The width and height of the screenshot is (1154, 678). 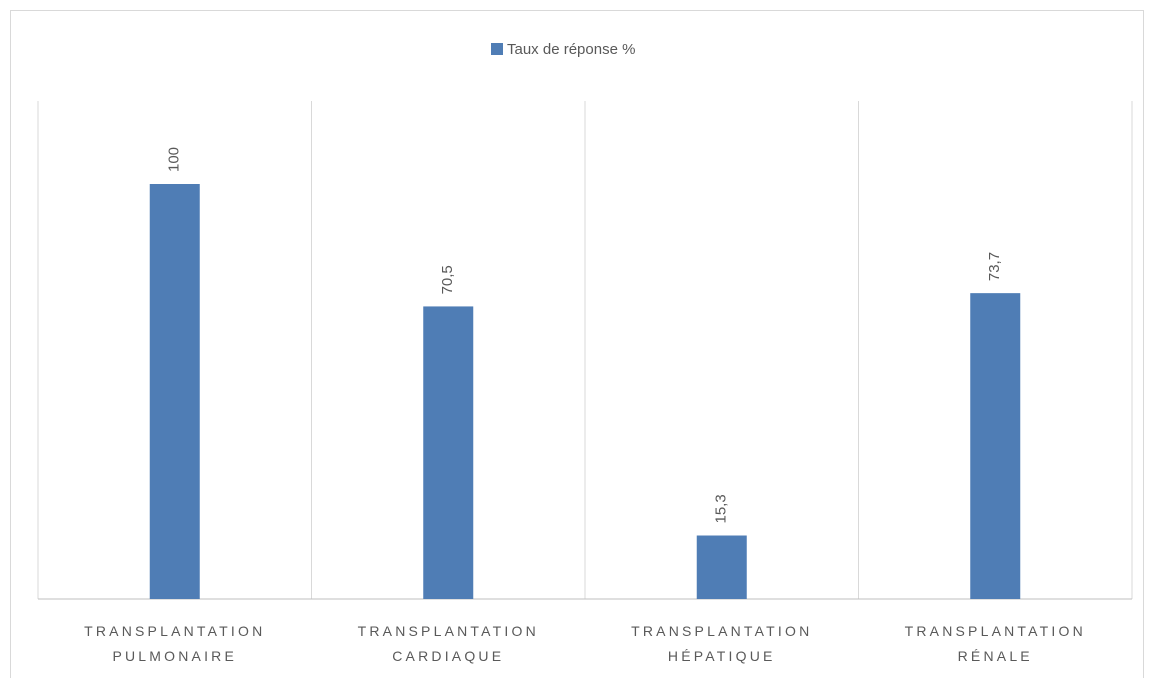 I want to click on x-tick-label: TRANSPLANTATION CARDIAQUE, so click(x=448, y=643).